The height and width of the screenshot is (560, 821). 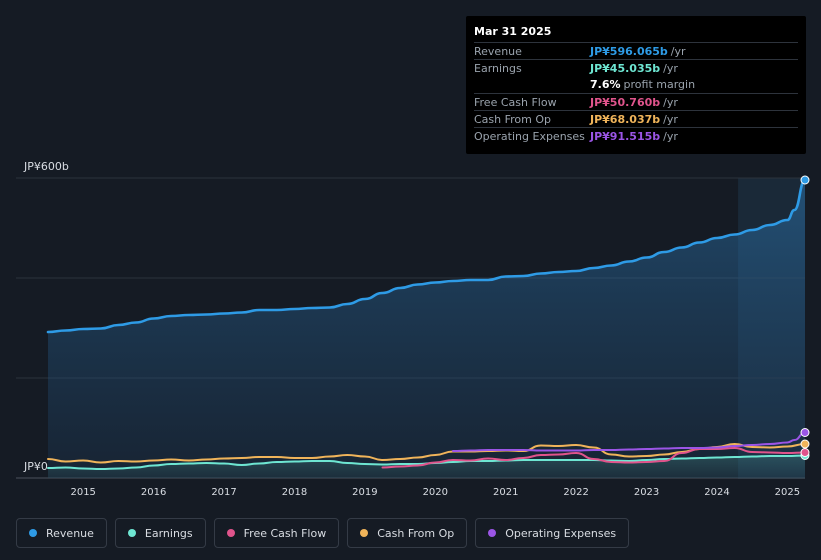 I want to click on tooltip-label: Cash From Op, so click(x=513, y=119).